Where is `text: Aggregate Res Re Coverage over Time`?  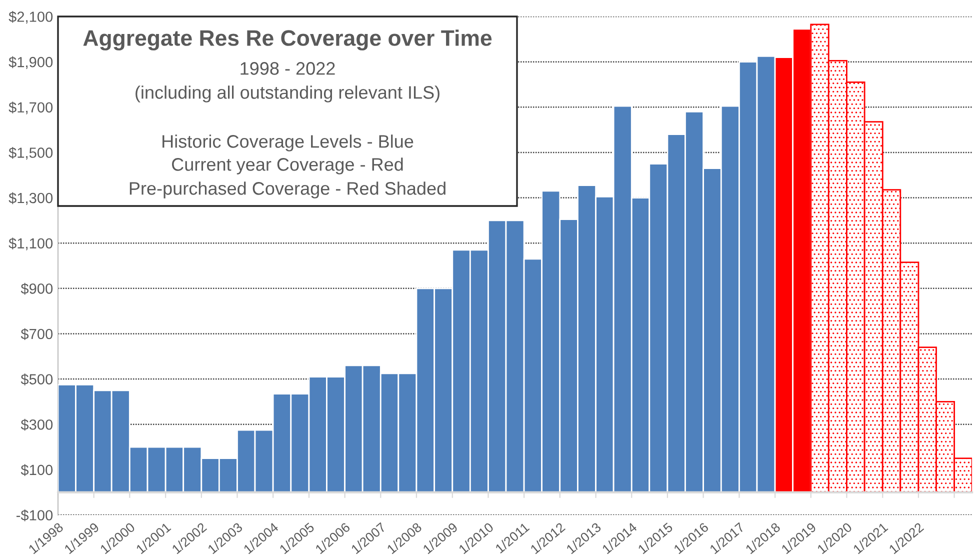 text: Aggregate Res Re Coverage over Time is located at coordinates (287, 40).